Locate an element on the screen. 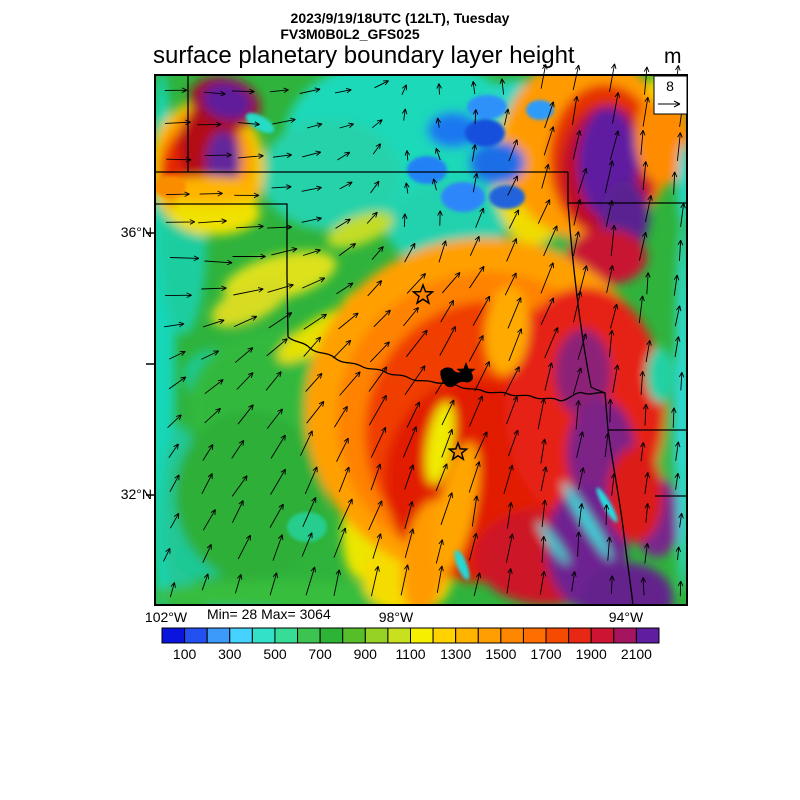 This screenshot has height=800, width=800. lon-axis-label: 94°W is located at coordinates (626, 617).